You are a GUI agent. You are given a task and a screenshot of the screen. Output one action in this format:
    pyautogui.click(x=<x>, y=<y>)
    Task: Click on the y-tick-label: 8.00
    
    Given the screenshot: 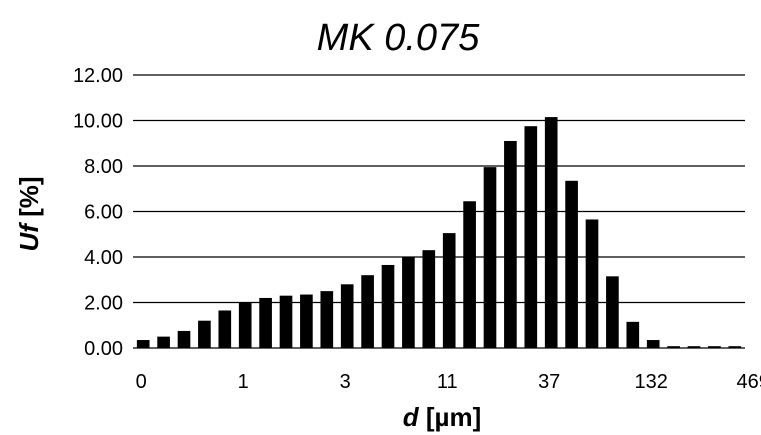 What is the action you would take?
    pyautogui.click(x=103, y=167)
    